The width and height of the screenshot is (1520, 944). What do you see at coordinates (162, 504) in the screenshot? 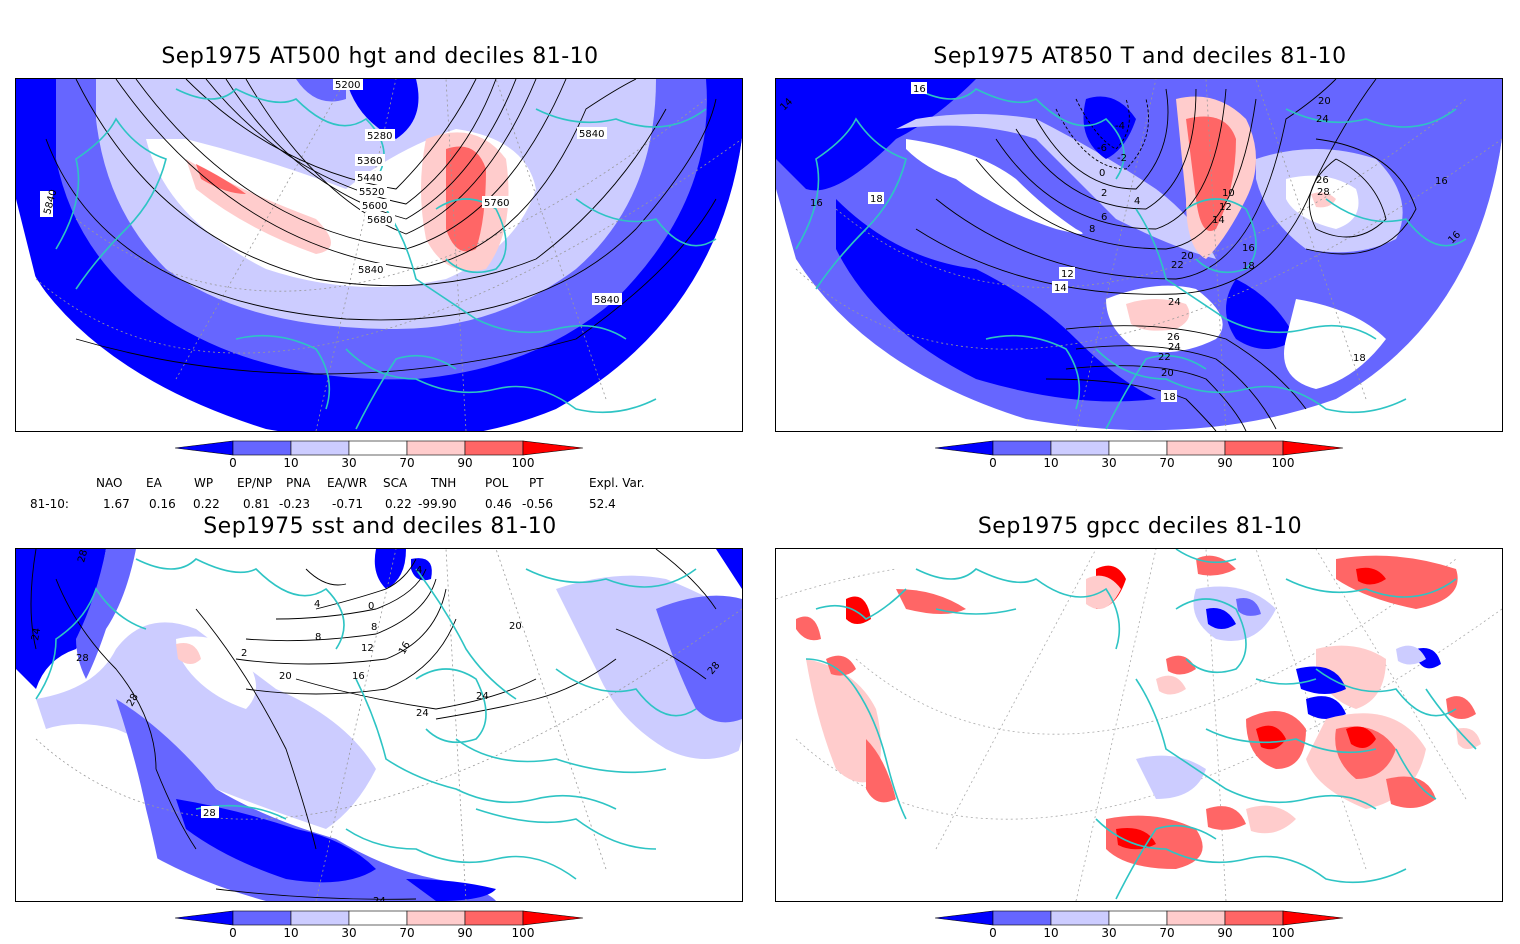
I see `tele-value: 0.16` at bounding box center [162, 504].